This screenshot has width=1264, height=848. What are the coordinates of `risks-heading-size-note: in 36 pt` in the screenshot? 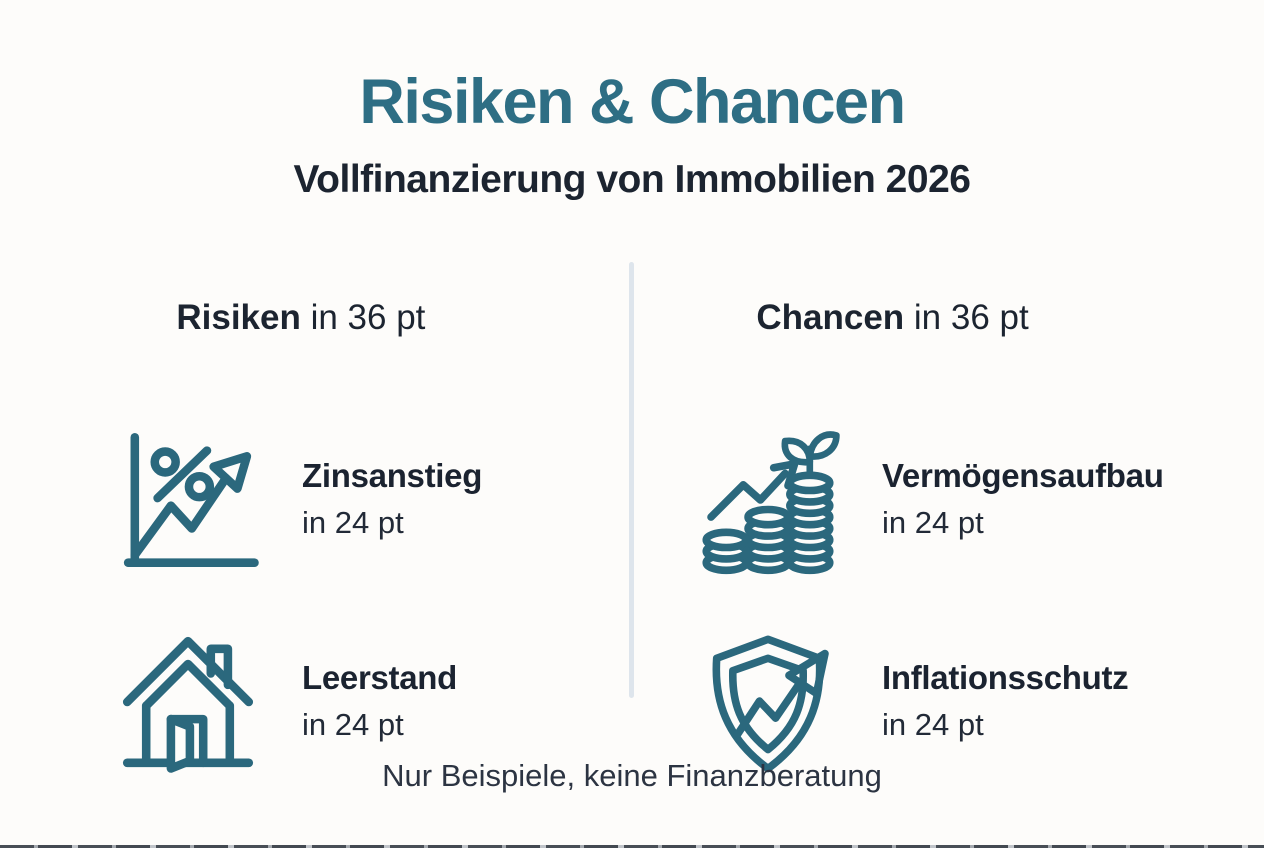 It's located at (363, 317).